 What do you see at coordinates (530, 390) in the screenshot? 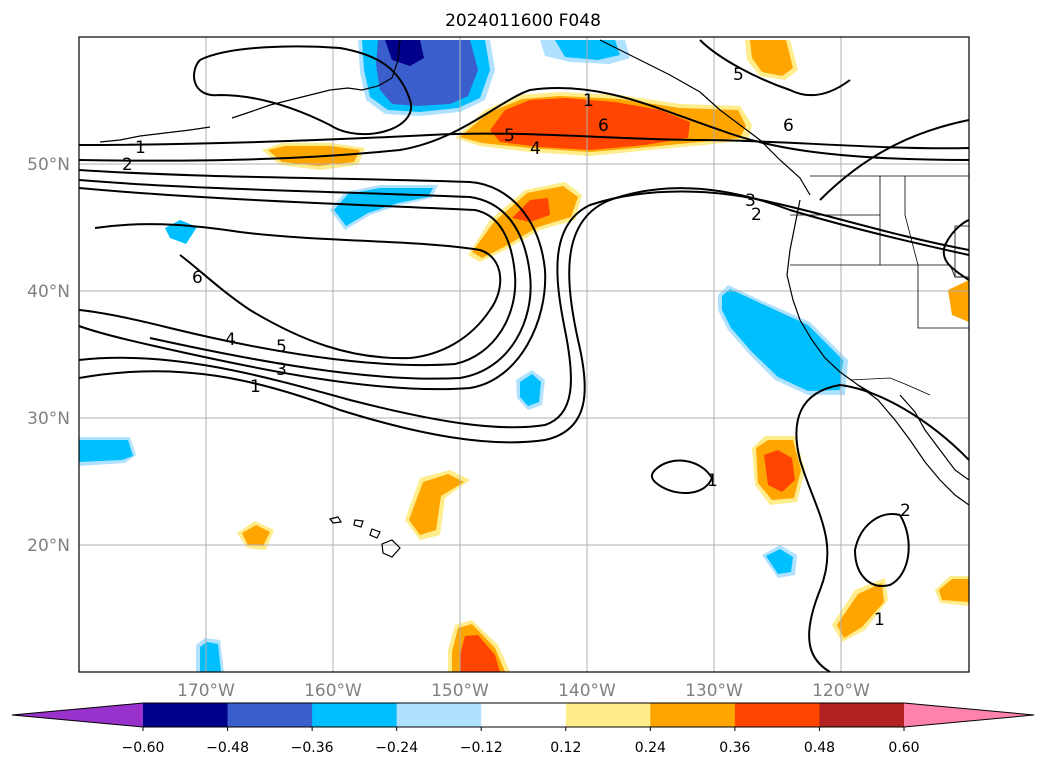
I see `neg-anomaly-small-1b` at bounding box center [530, 390].